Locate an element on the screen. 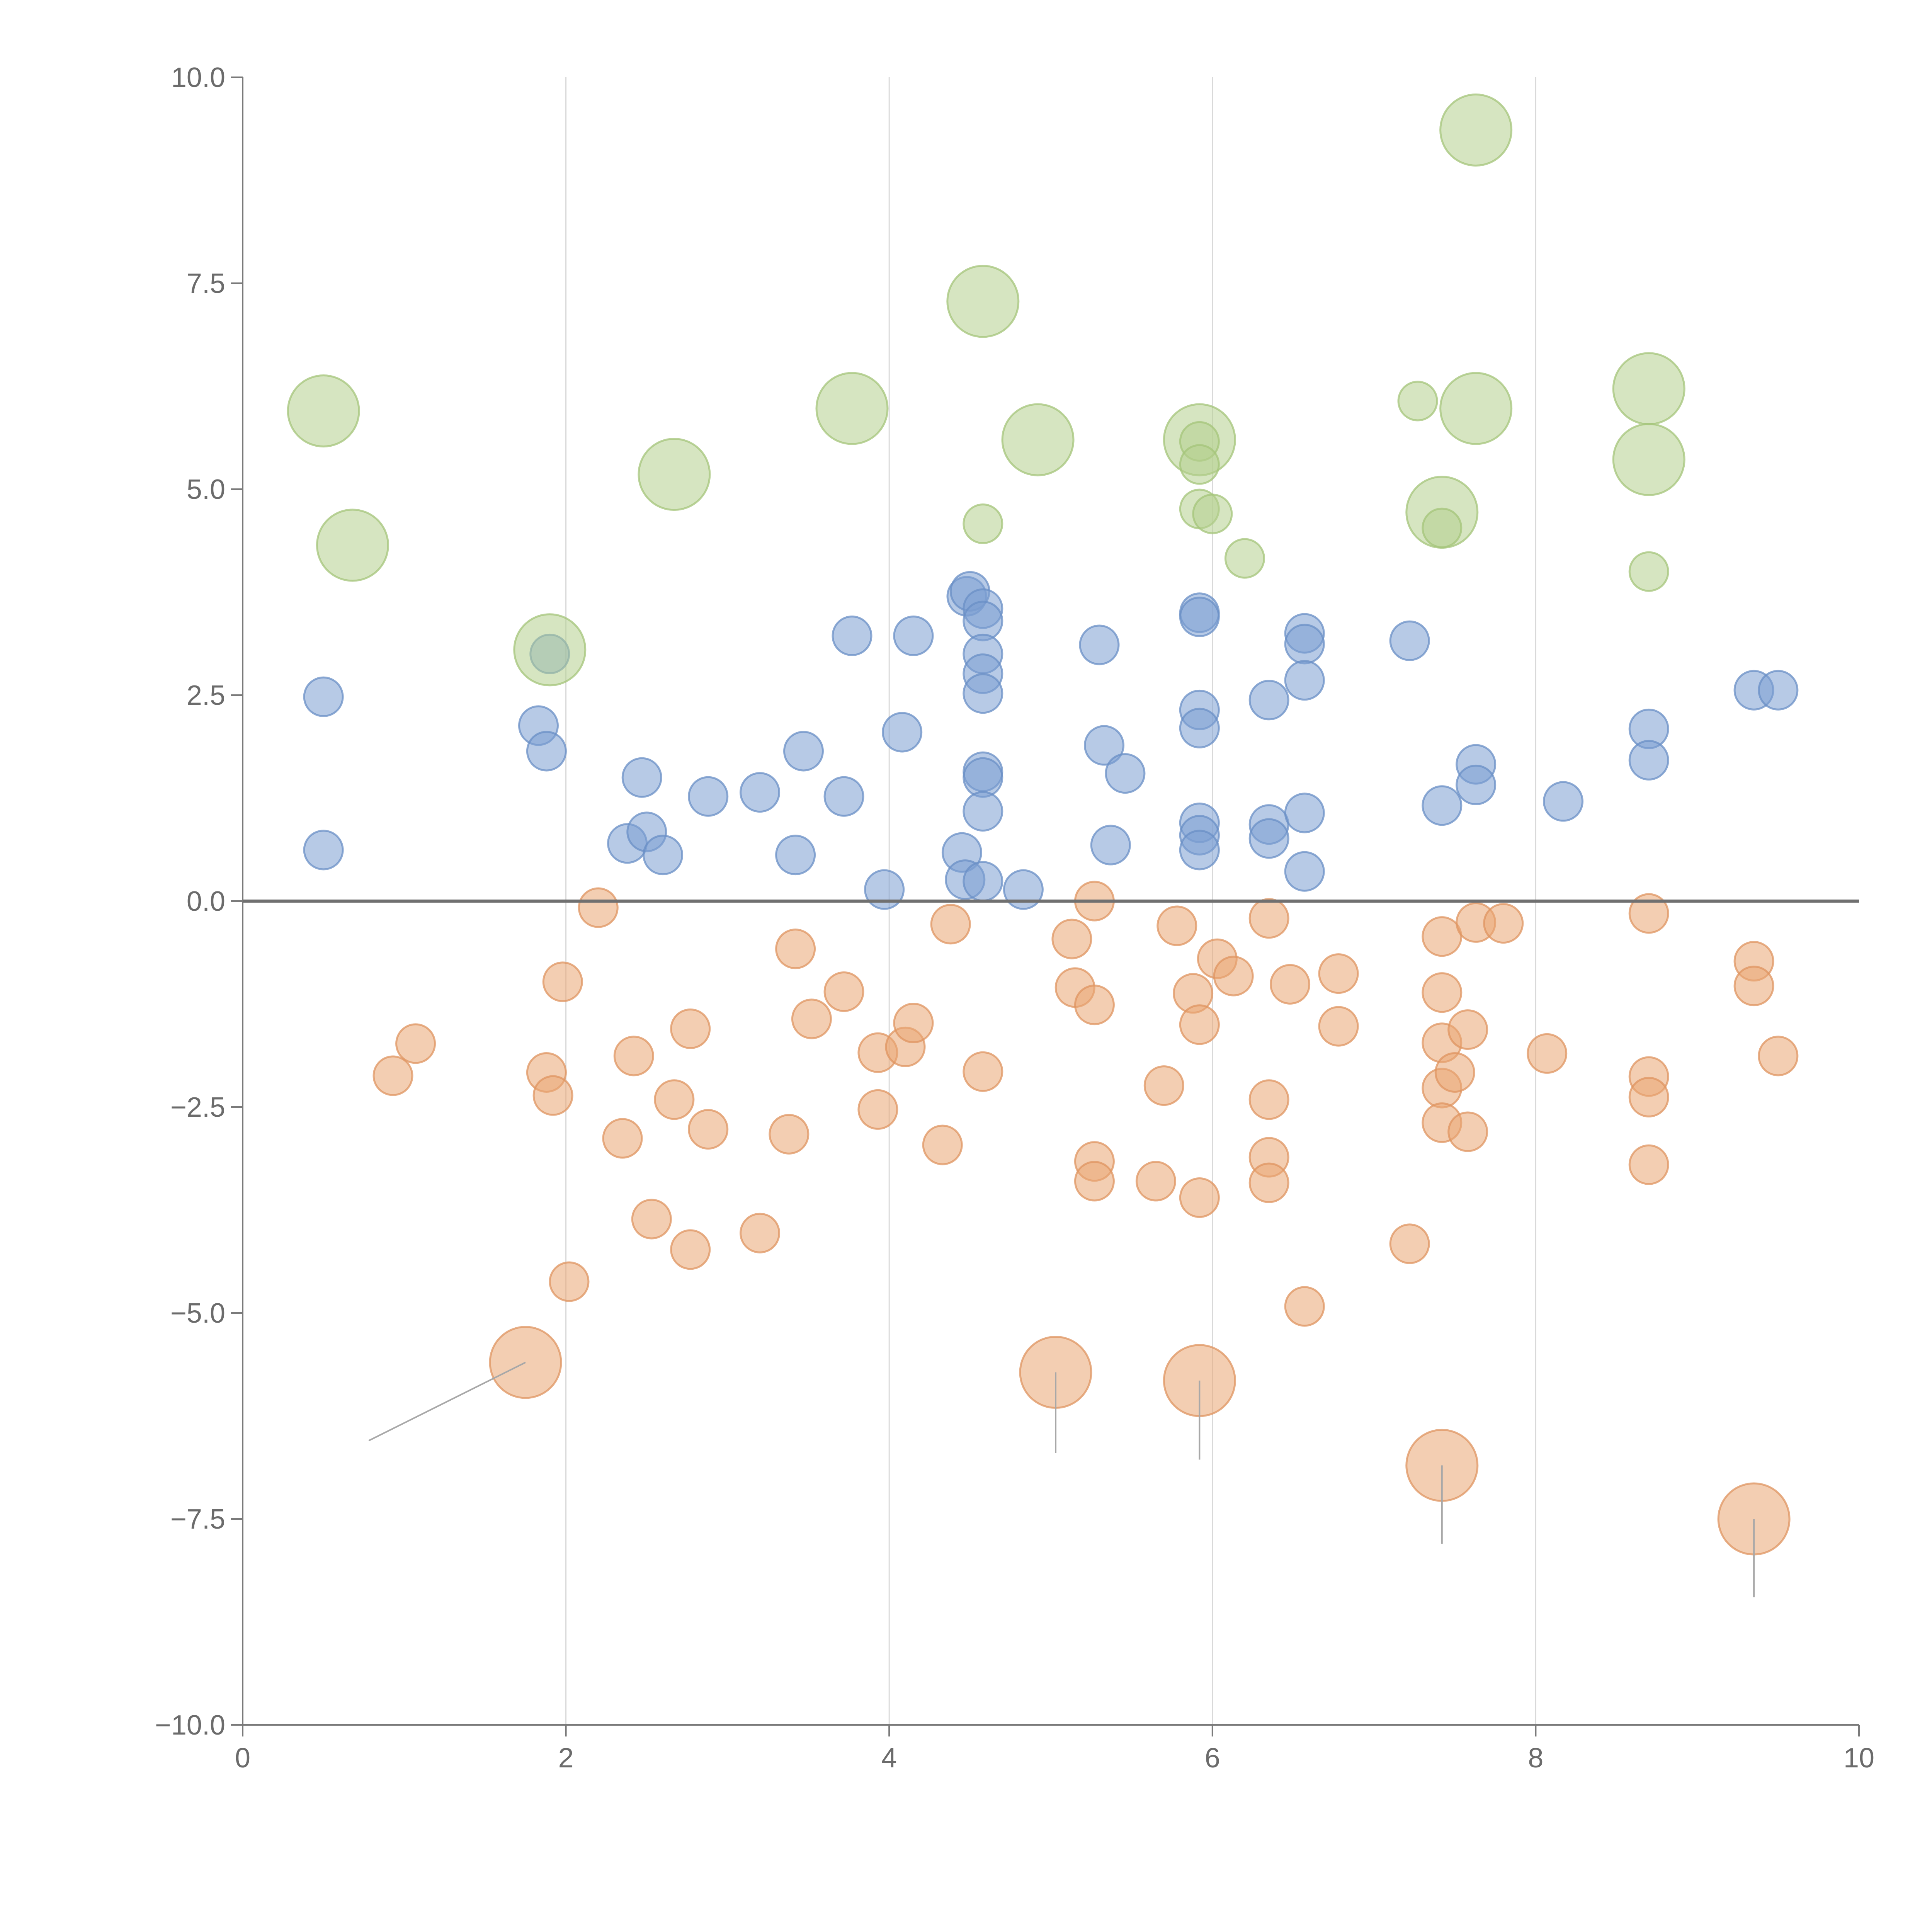  y-tick-label: 2.5 is located at coordinates (206, 695).